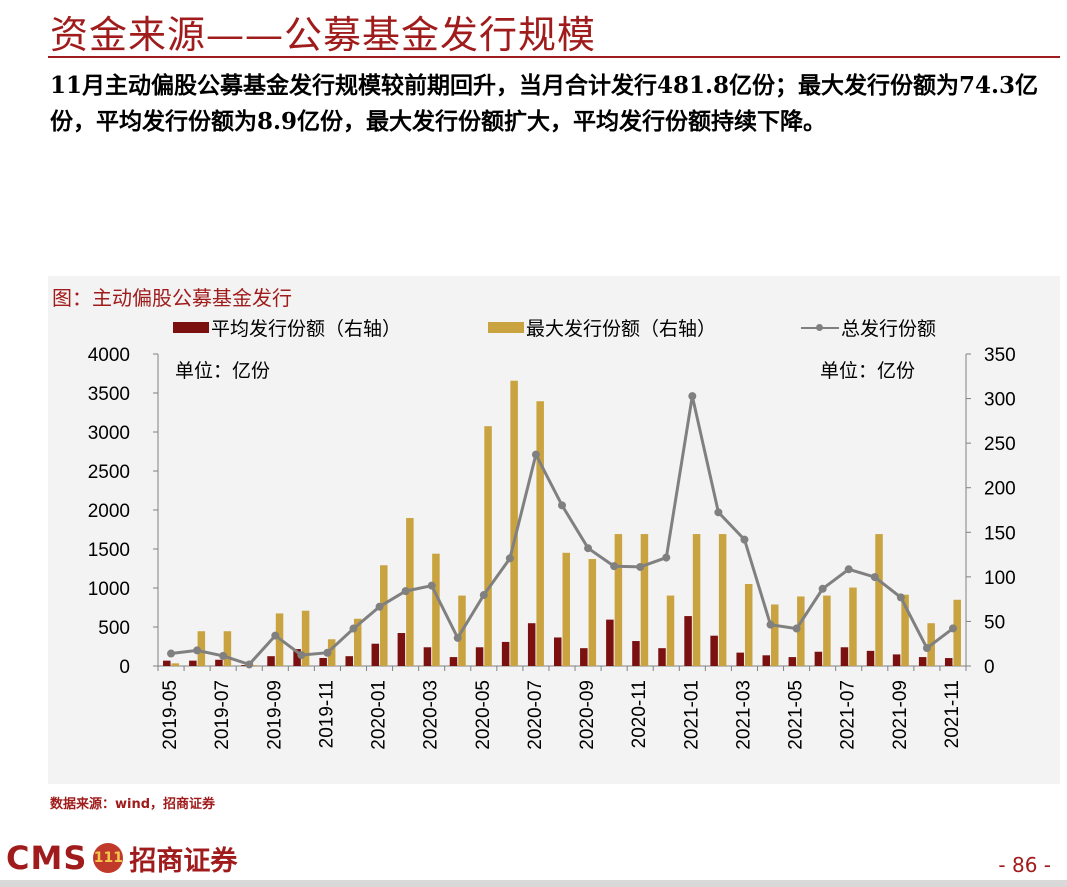 This screenshot has width=1067, height=887. What do you see at coordinates (108, 858) in the screenshot?
I see `logo-badge-icon: 111` at bounding box center [108, 858].